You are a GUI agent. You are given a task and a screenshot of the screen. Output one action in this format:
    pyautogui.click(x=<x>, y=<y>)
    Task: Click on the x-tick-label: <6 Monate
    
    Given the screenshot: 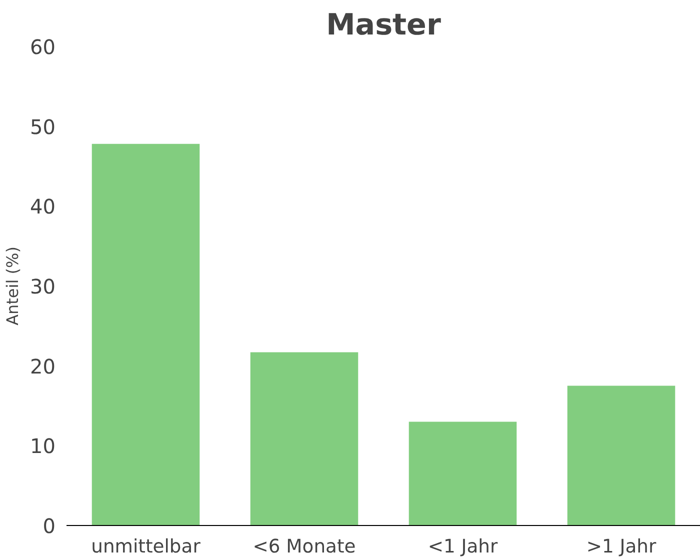 What is the action you would take?
    pyautogui.click(x=304, y=547)
    